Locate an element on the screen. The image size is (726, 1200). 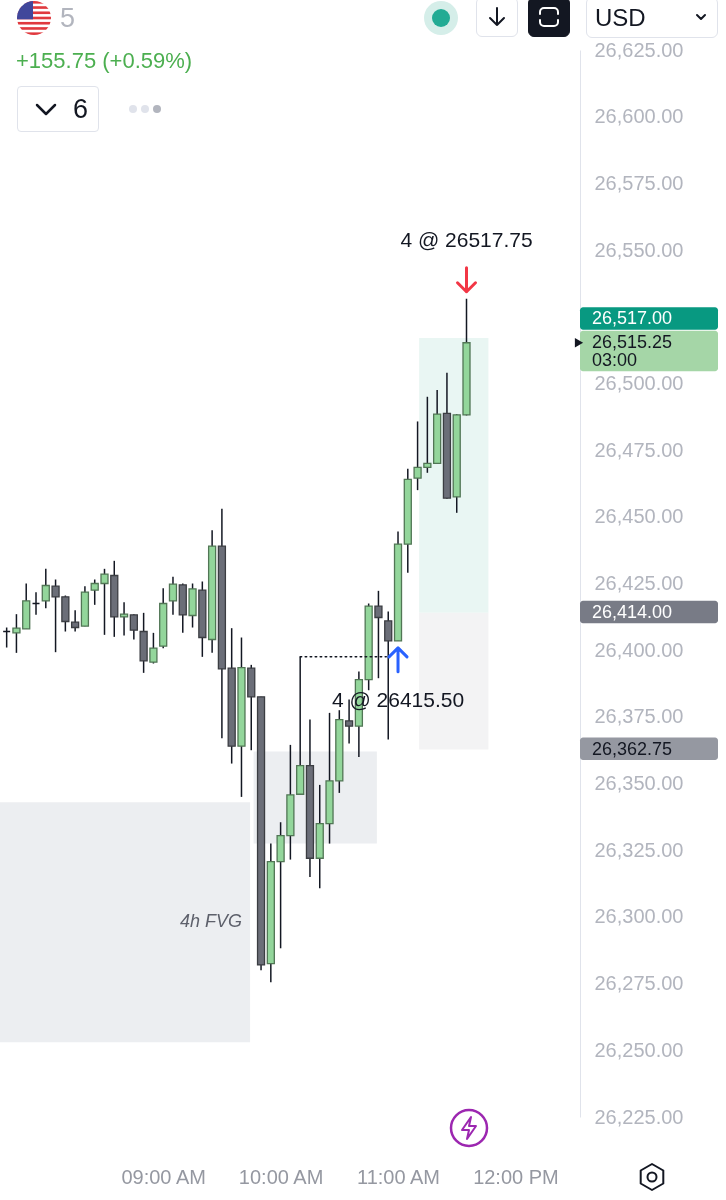
text: 26,414.00 is located at coordinates (632, 611).